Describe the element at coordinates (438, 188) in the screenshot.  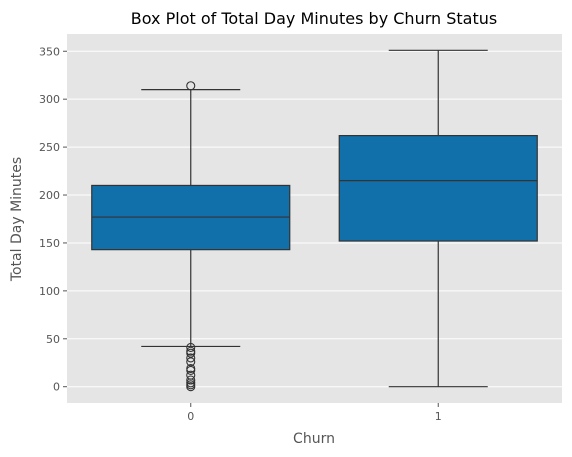
I see `box-iqr` at that location.